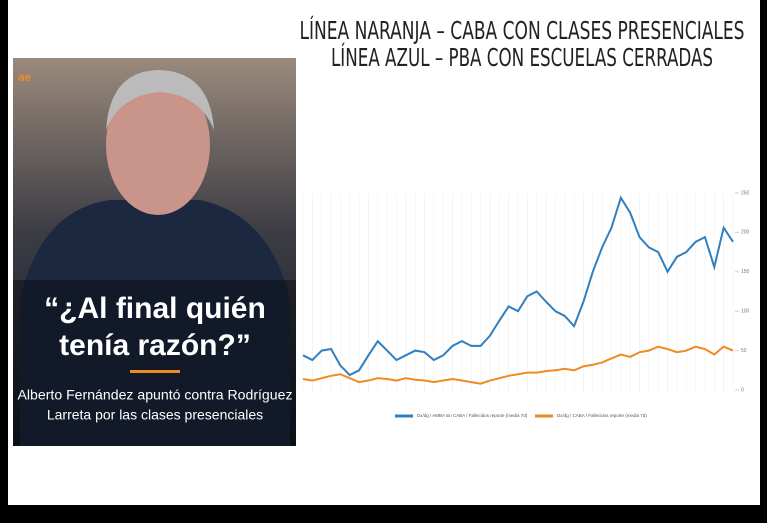 The width and height of the screenshot is (767, 523). What do you see at coordinates (158, 145) in the screenshot?
I see `face` at bounding box center [158, 145].